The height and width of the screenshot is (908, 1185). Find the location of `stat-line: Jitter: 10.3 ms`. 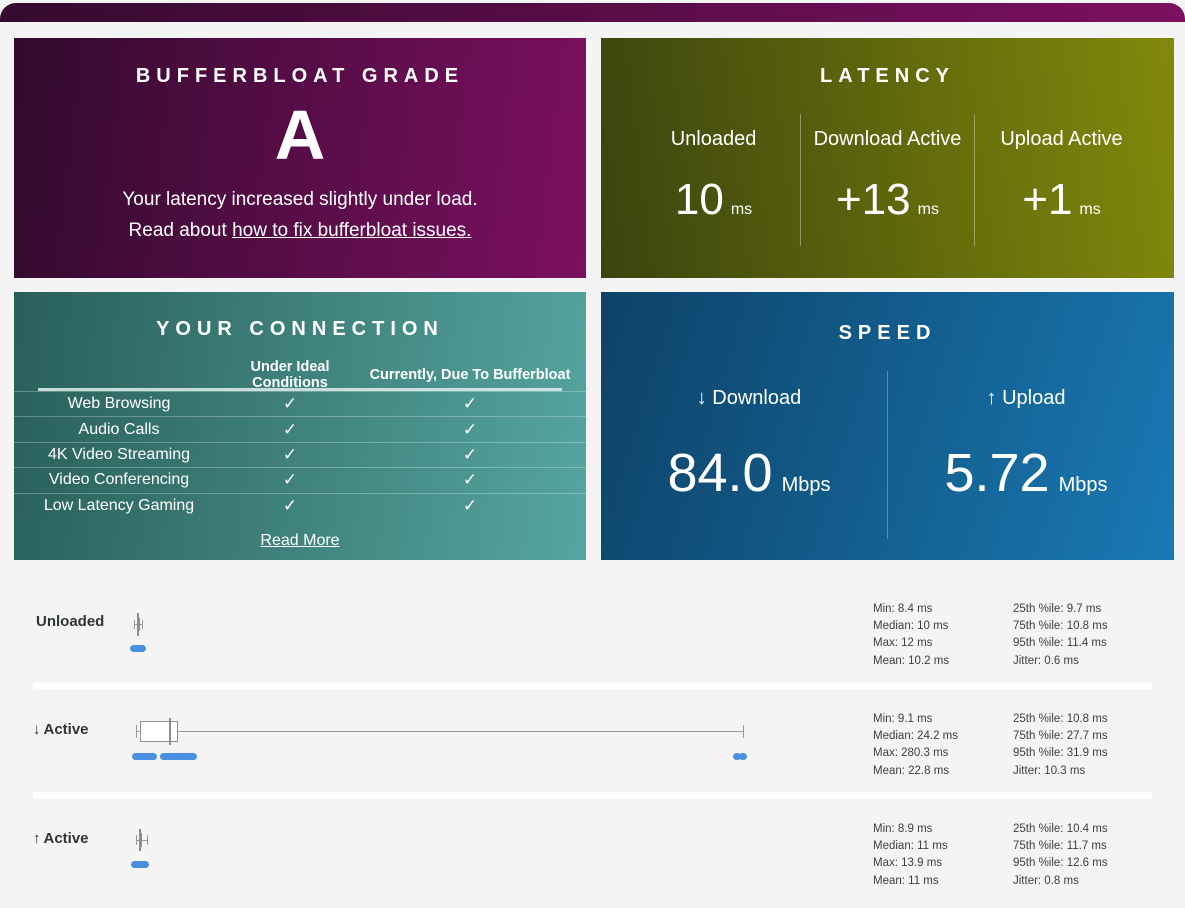

stat-line: Jitter: 10.3 ms is located at coordinates (1049, 770).